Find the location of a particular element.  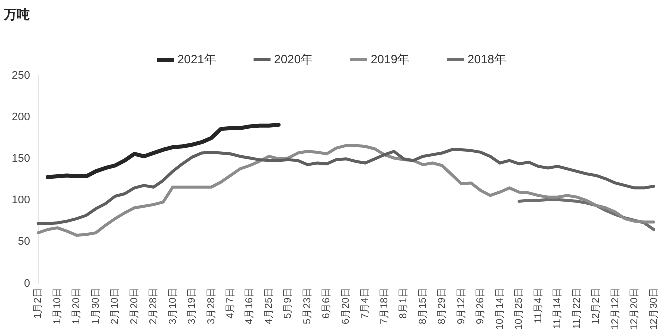

x-tick-label: 1月10日 is located at coordinates (58, 306).